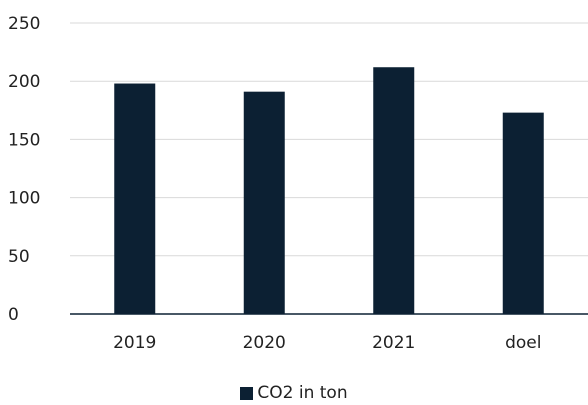 Image resolution: width=588 pixels, height=405 pixels. I want to click on bar-2019, so click(135, 198).